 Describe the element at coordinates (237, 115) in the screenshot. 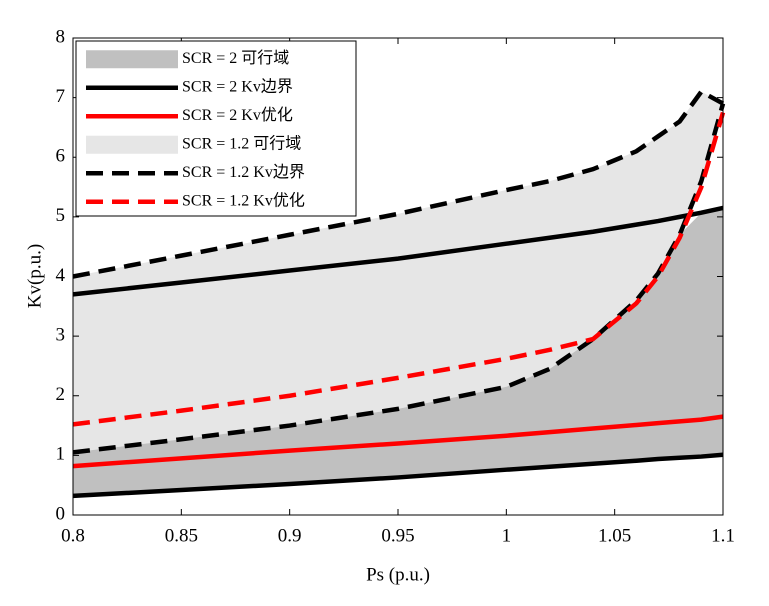

I see `legend-label: SCR = 2 Kv优化` at that location.